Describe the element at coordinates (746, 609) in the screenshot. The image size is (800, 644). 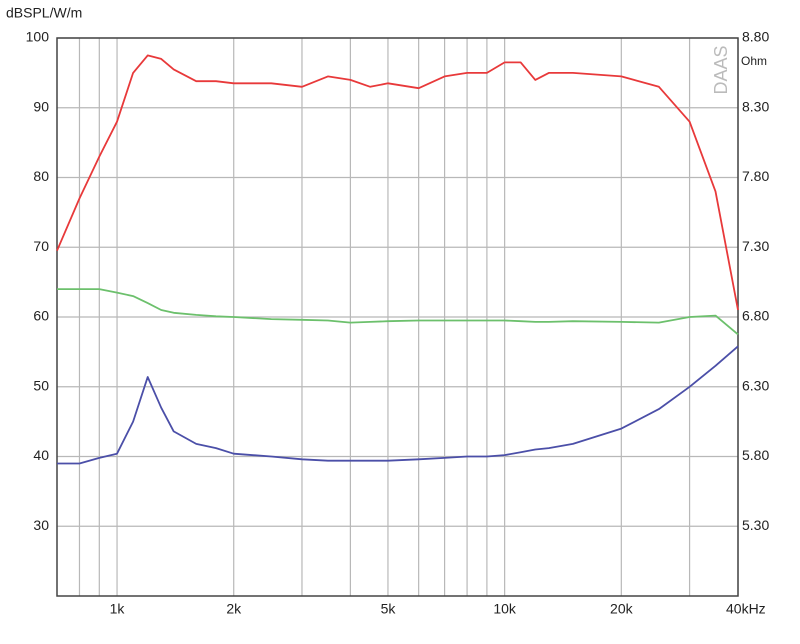
I see `x-tick-label: 40kHz` at that location.